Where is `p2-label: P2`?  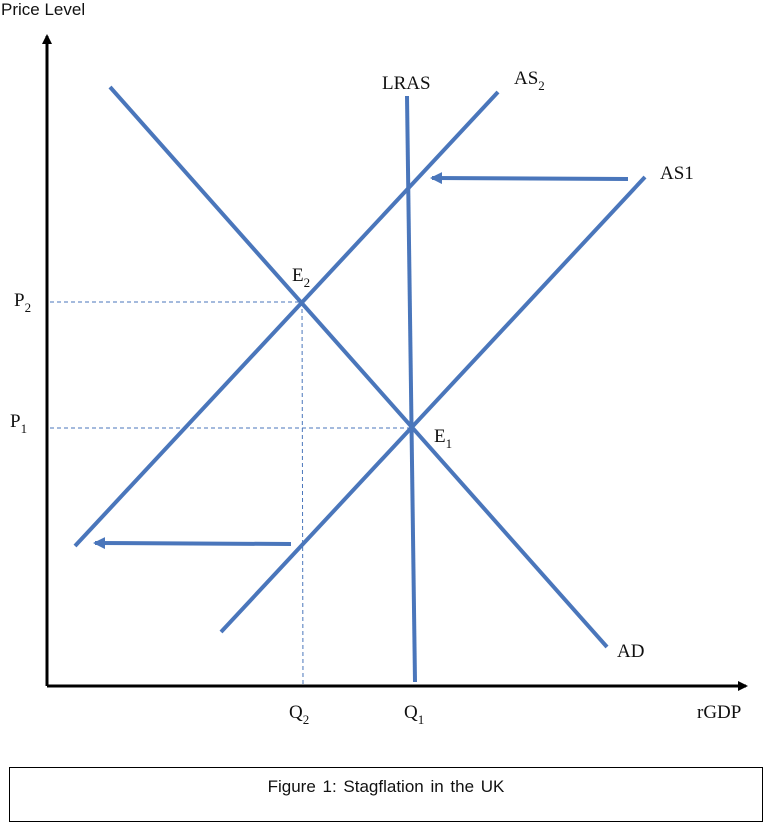 p2-label: P2 is located at coordinates (22, 302).